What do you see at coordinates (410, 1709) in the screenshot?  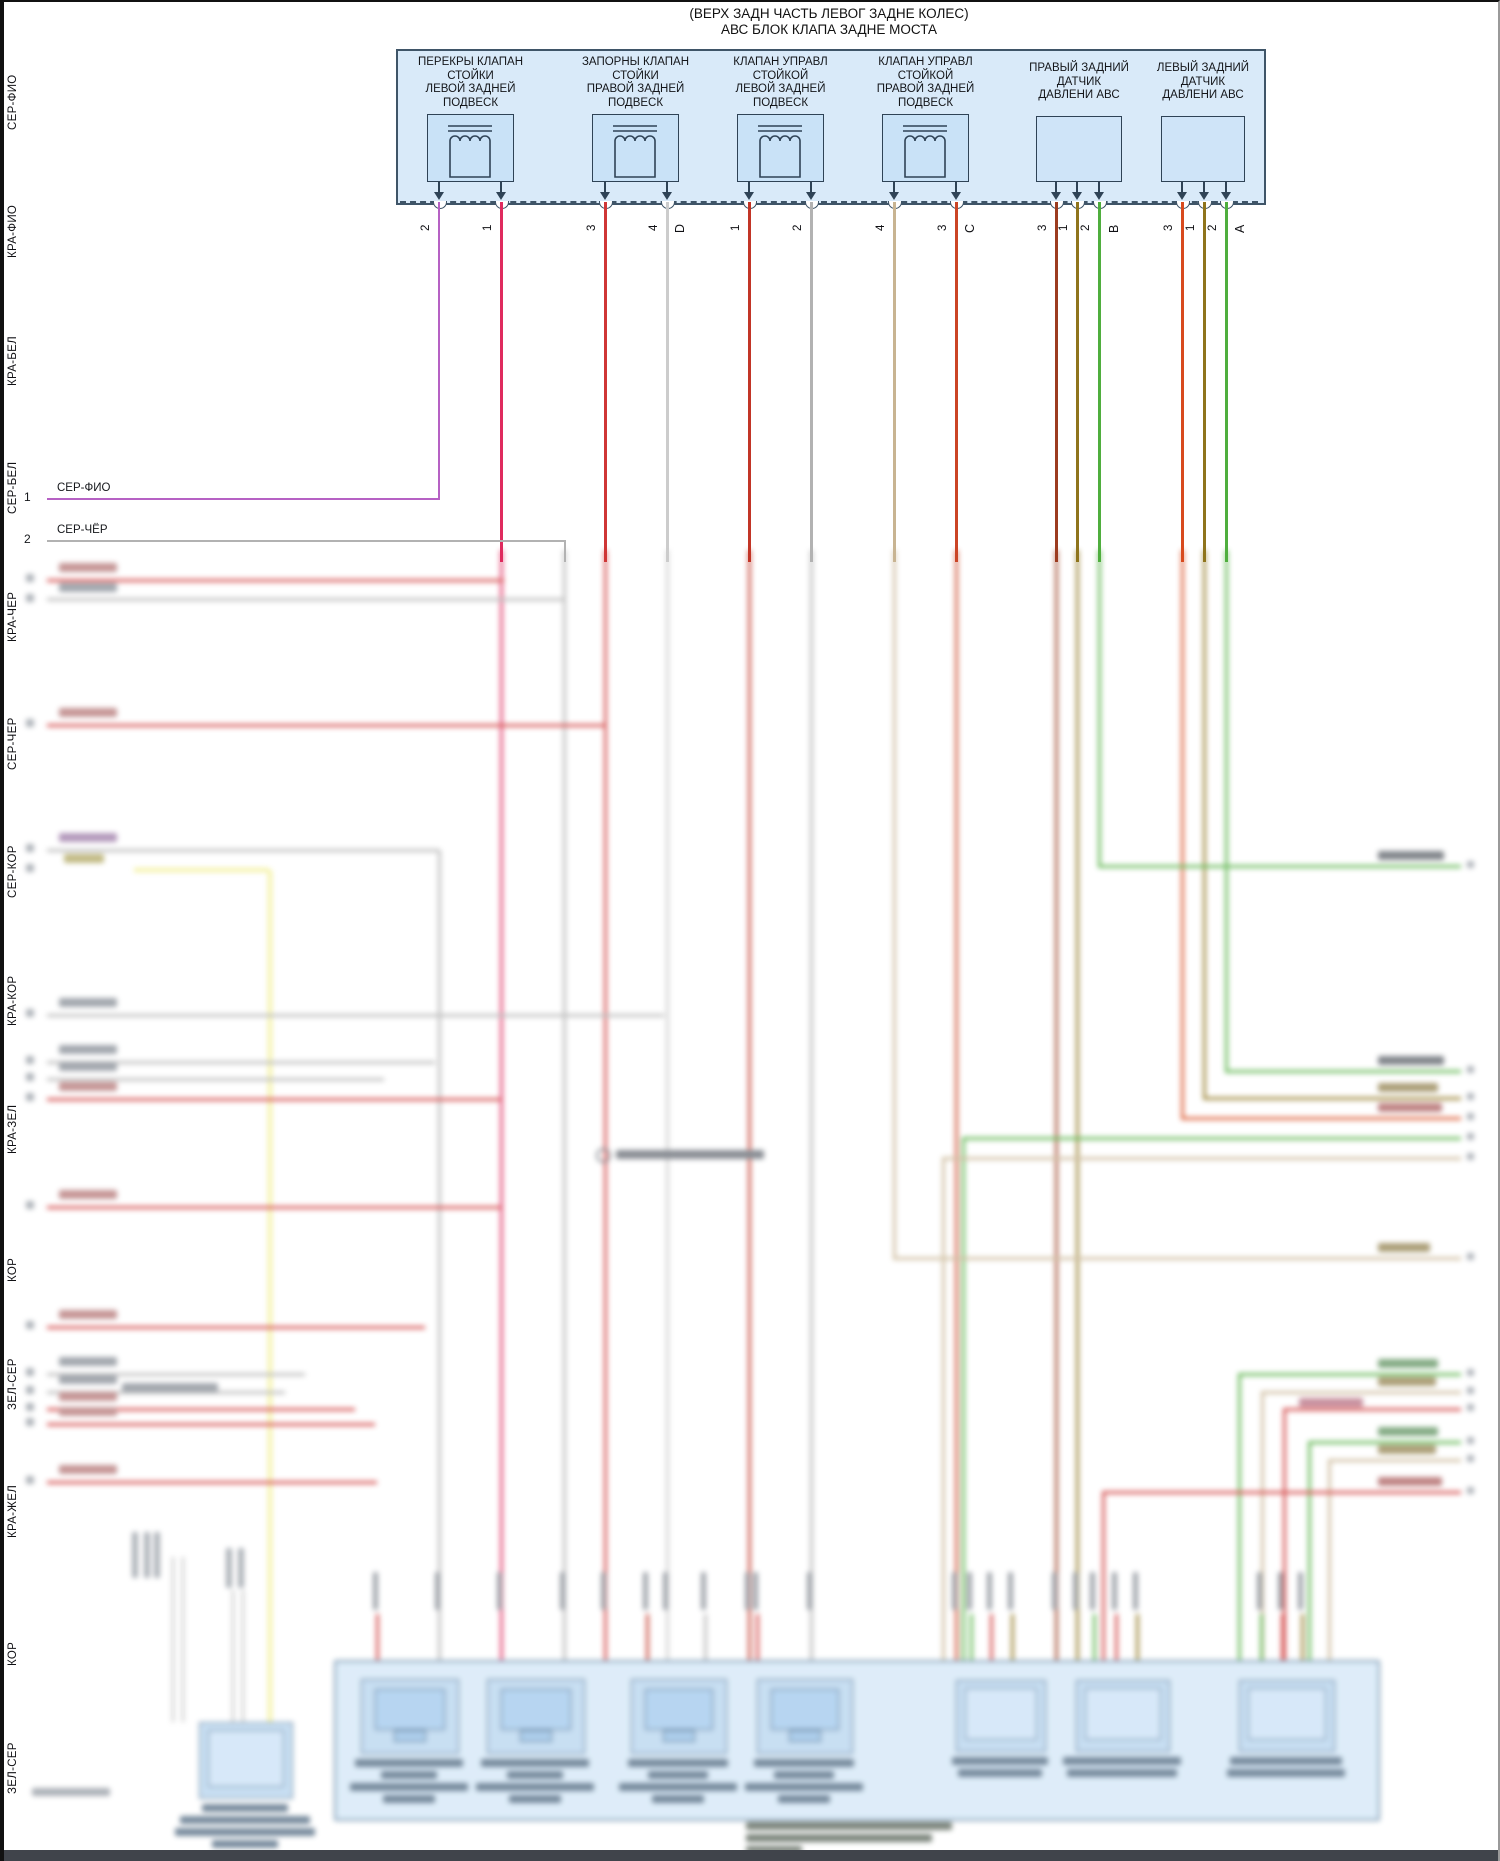 I see `bottom-component-box-1-screen` at bounding box center [410, 1709].